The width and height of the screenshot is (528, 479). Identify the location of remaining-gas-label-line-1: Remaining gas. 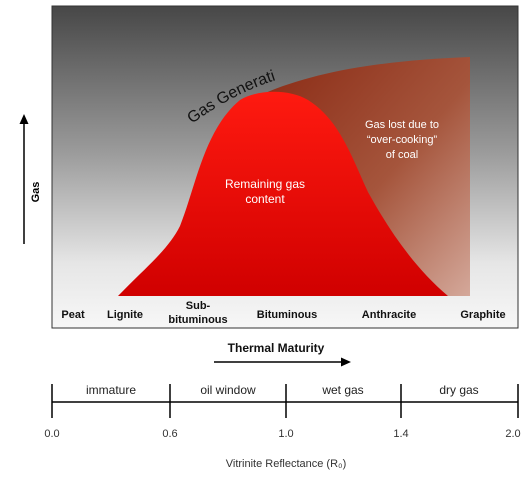
(265, 184).